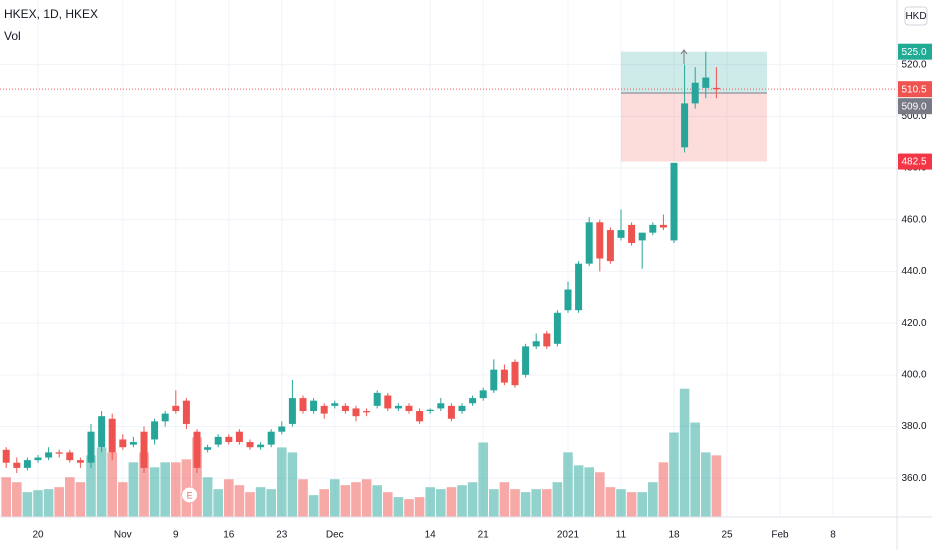  What do you see at coordinates (568, 535) in the screenshot?
I see `x-tick-label: 2021` at bounding box center [568, 535].